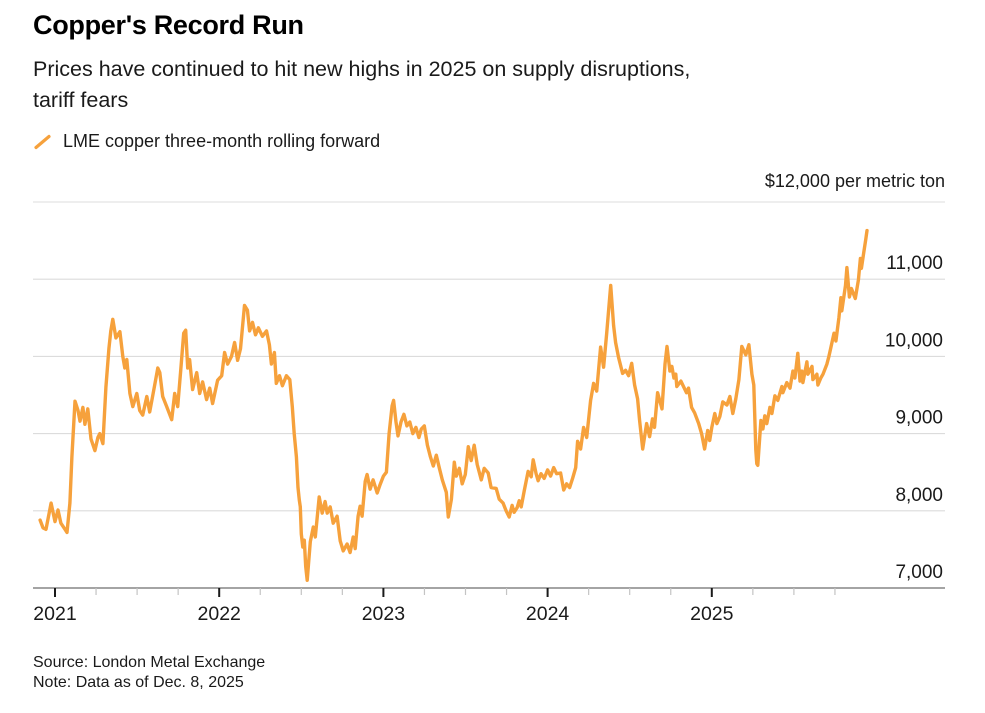 Image resolution: width=985 pixels, height=713 pixels. I want to click on page-title: Copper's Record Run, so click(168, 25).